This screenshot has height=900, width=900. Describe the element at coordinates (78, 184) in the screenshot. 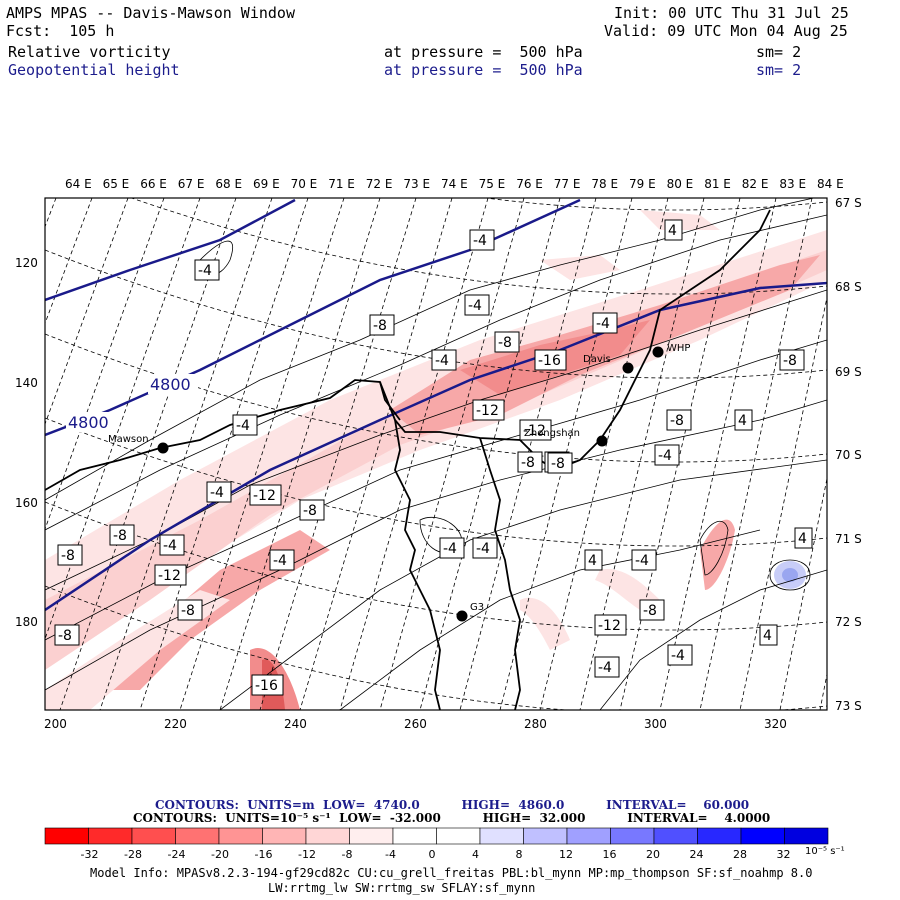

I see `longitude-label: 64 E` at that location.